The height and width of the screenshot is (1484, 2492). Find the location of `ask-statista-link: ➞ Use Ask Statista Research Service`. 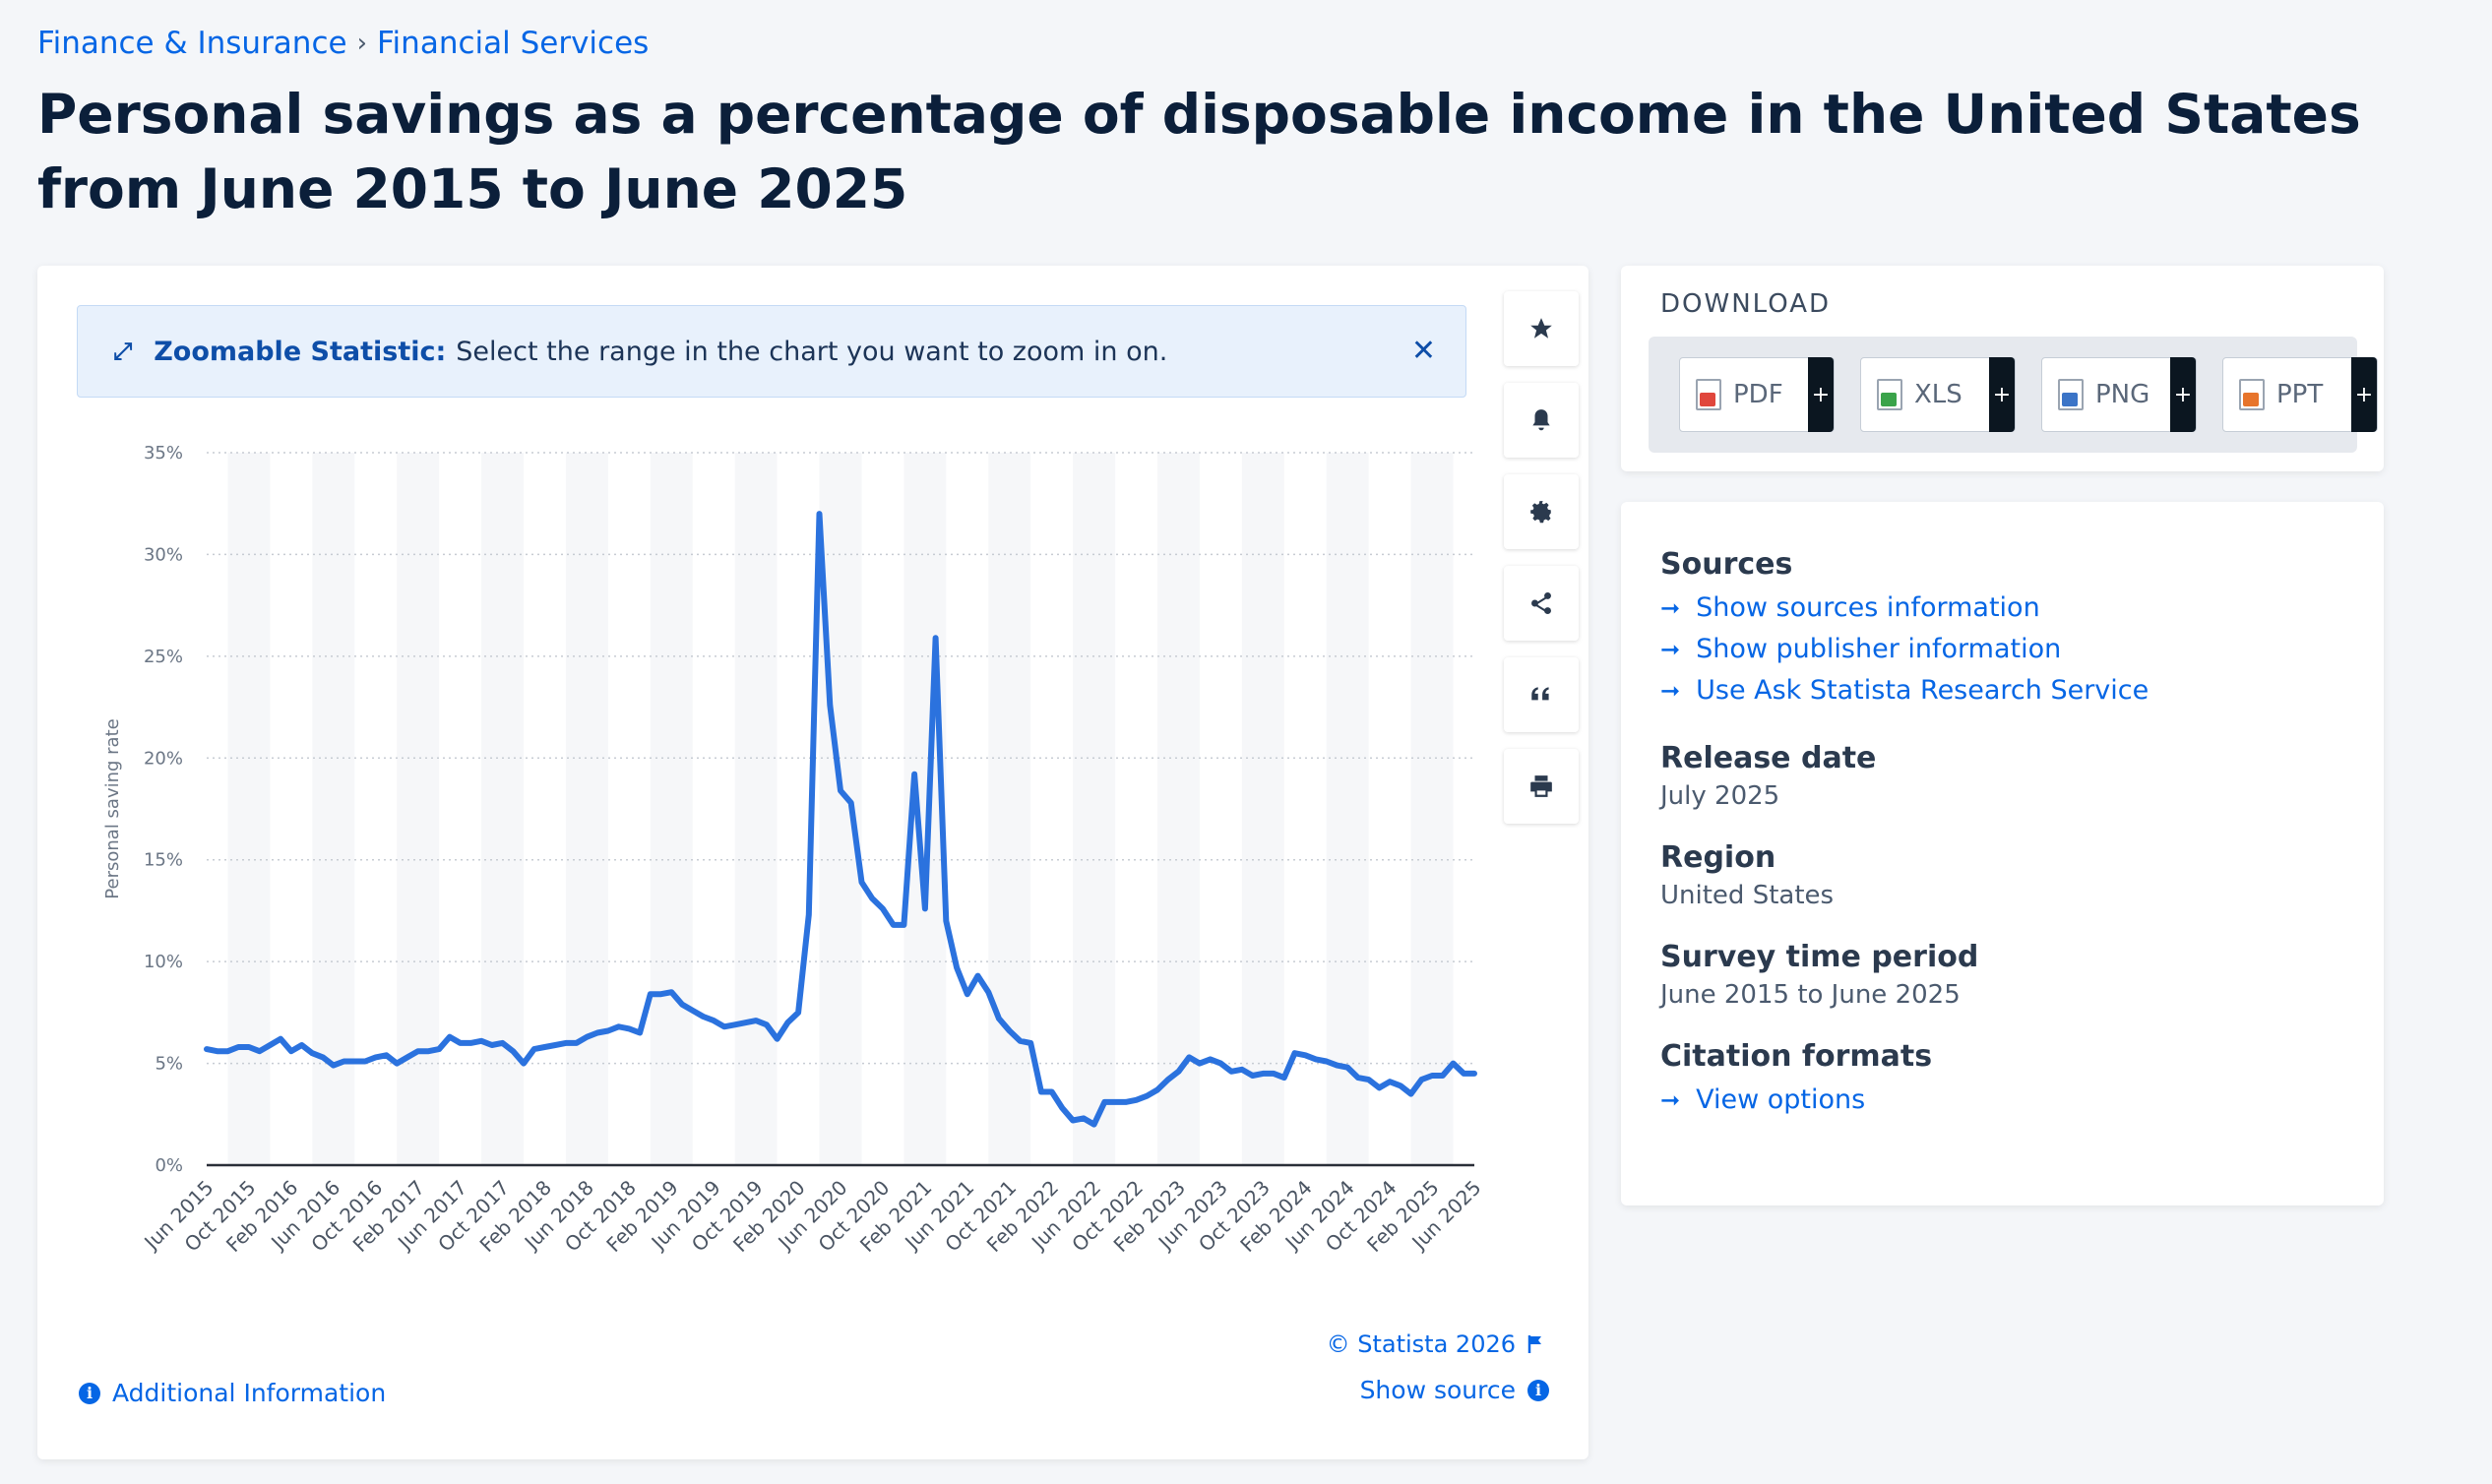

ask-statista-link: ➞ Use Ask Statista Research Service is located at coordinates (2002, 690).